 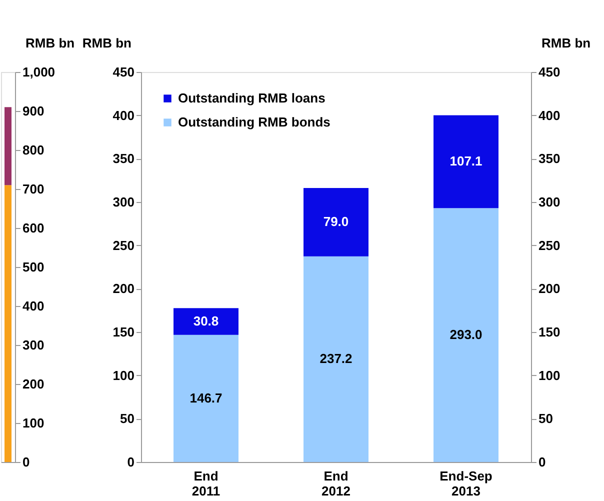 What do you see at coordinates (39, 72) in the screenshot?
I see `y-tick-label: 1,000` at bounding box center [39, 72].